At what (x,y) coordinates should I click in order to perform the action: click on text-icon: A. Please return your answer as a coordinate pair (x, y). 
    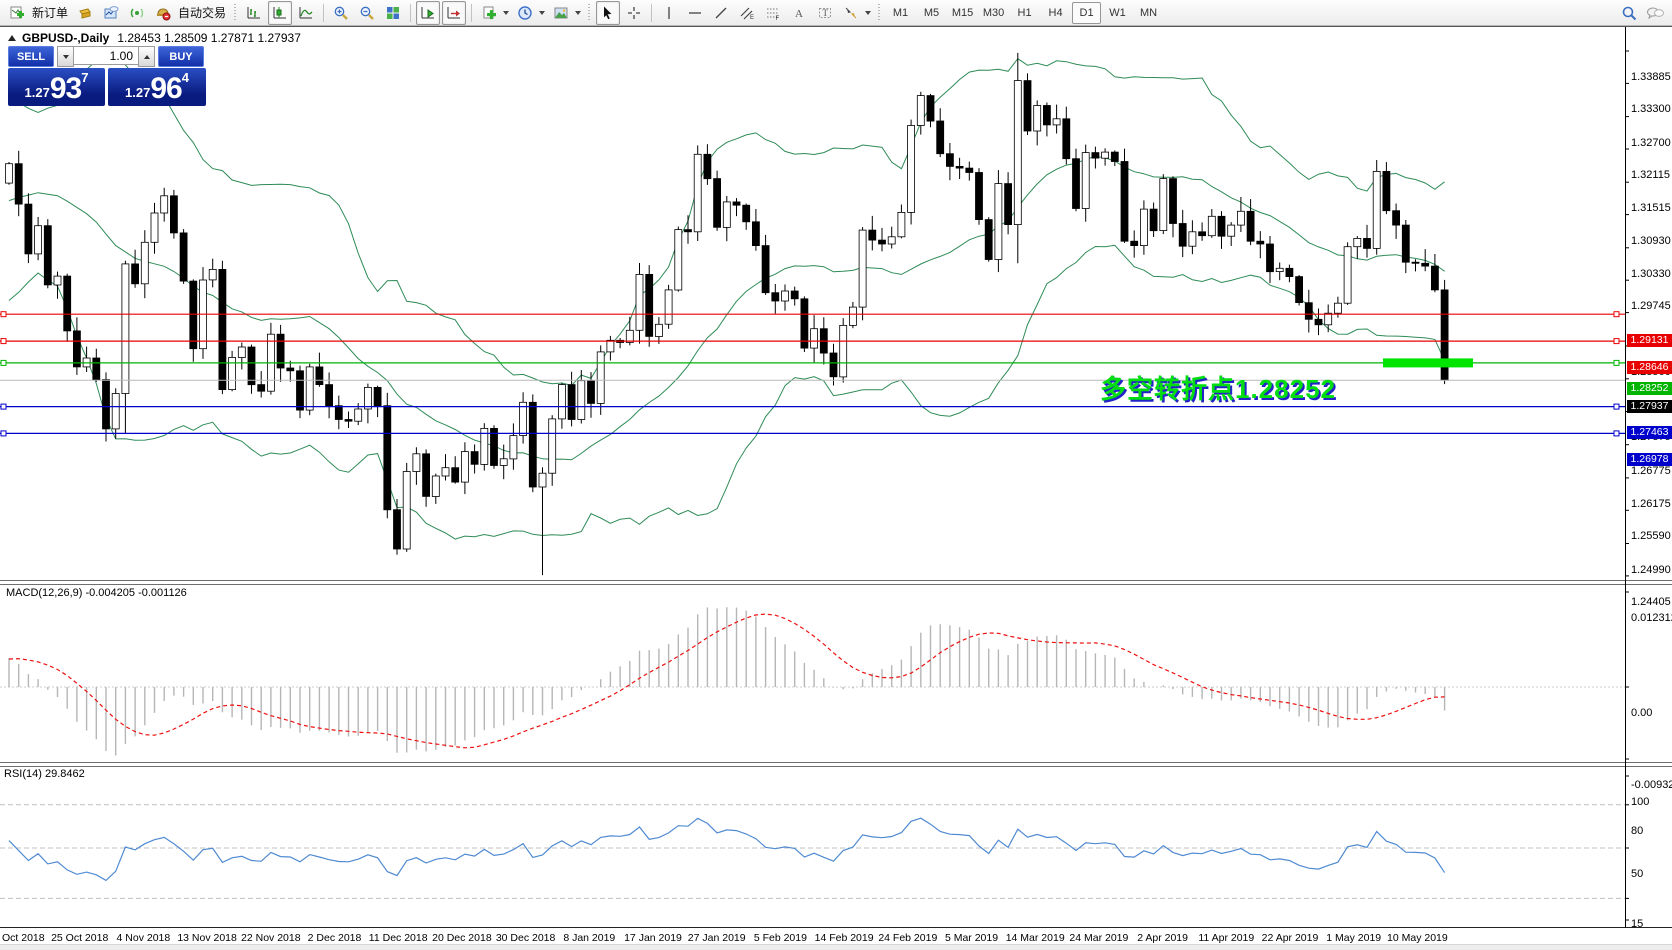
    Looking at the image, I should click on (799, 13).